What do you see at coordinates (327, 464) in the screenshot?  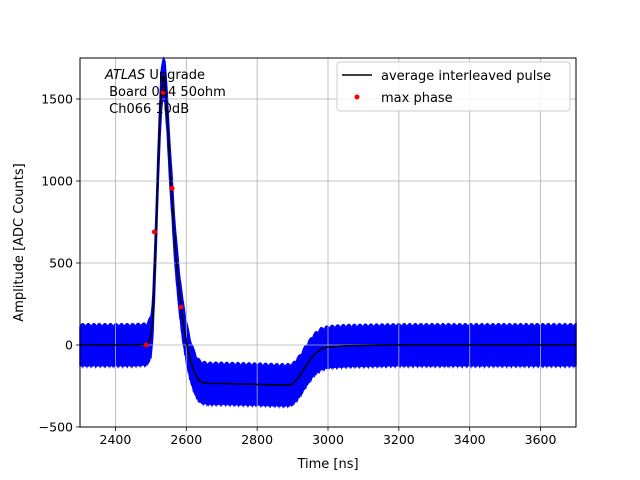 I see `x-axis-label: Time [ns]` at bounding box center [327, 464].